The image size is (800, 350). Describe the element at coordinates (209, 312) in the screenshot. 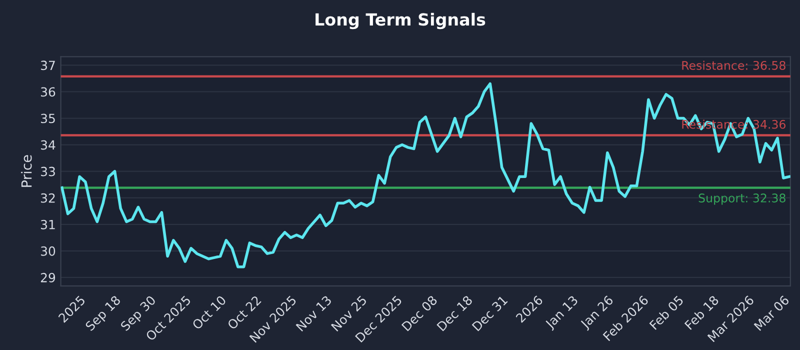

I see `x-tick-label: Oct 10` at that location.